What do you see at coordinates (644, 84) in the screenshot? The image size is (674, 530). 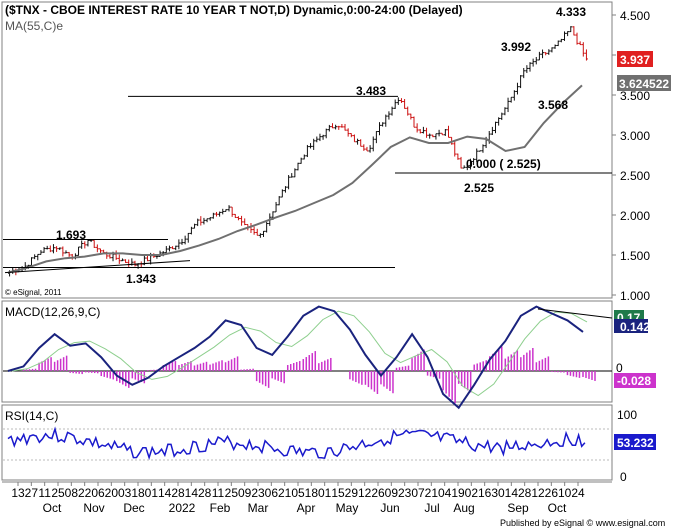 I see `ma-last-tag: 3.624522` at bounding box center [644, 84].